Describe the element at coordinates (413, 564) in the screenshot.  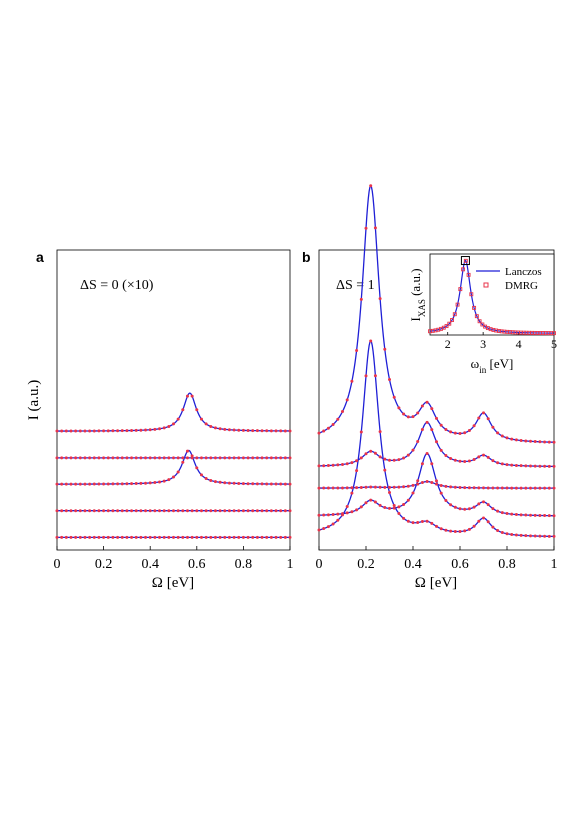
I see `panel-b-xtick-label: 0.4` at that location.